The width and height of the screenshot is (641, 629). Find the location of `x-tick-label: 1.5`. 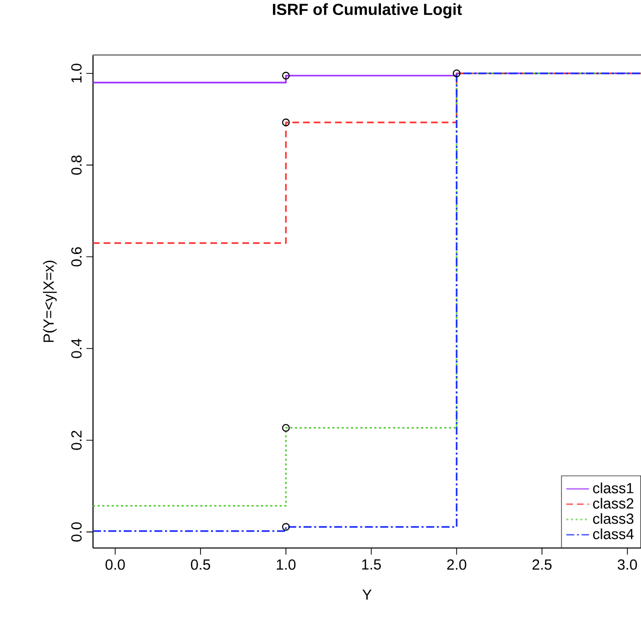

x-tick-label: 1.5 is located at coordinates (371, 564).